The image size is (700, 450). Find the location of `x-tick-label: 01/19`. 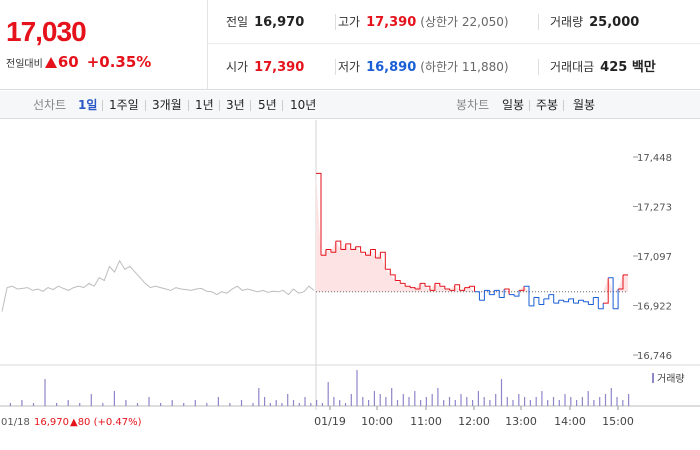

x-tick-label: 01/19 is located at coordinates (330, 421).